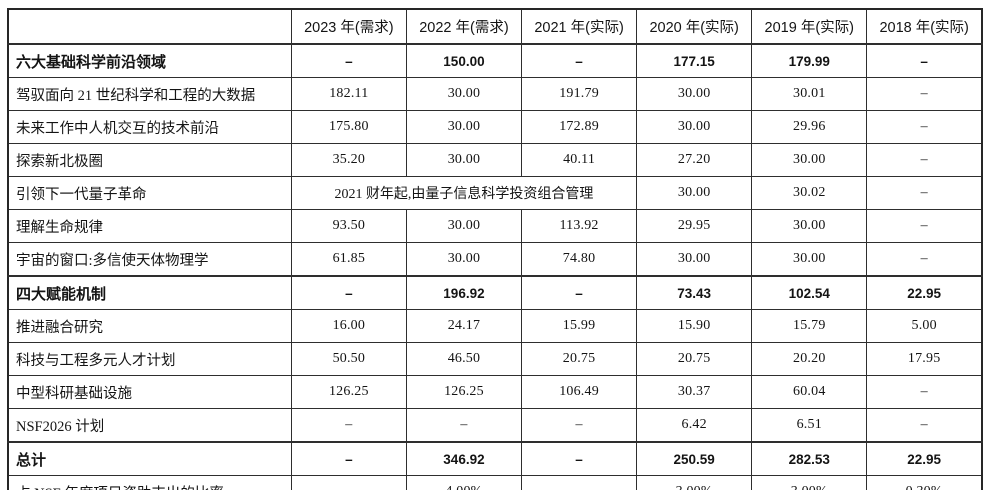 The image size is (991, 490). I want to click on value-cell: 24.17, so click(464, 326).